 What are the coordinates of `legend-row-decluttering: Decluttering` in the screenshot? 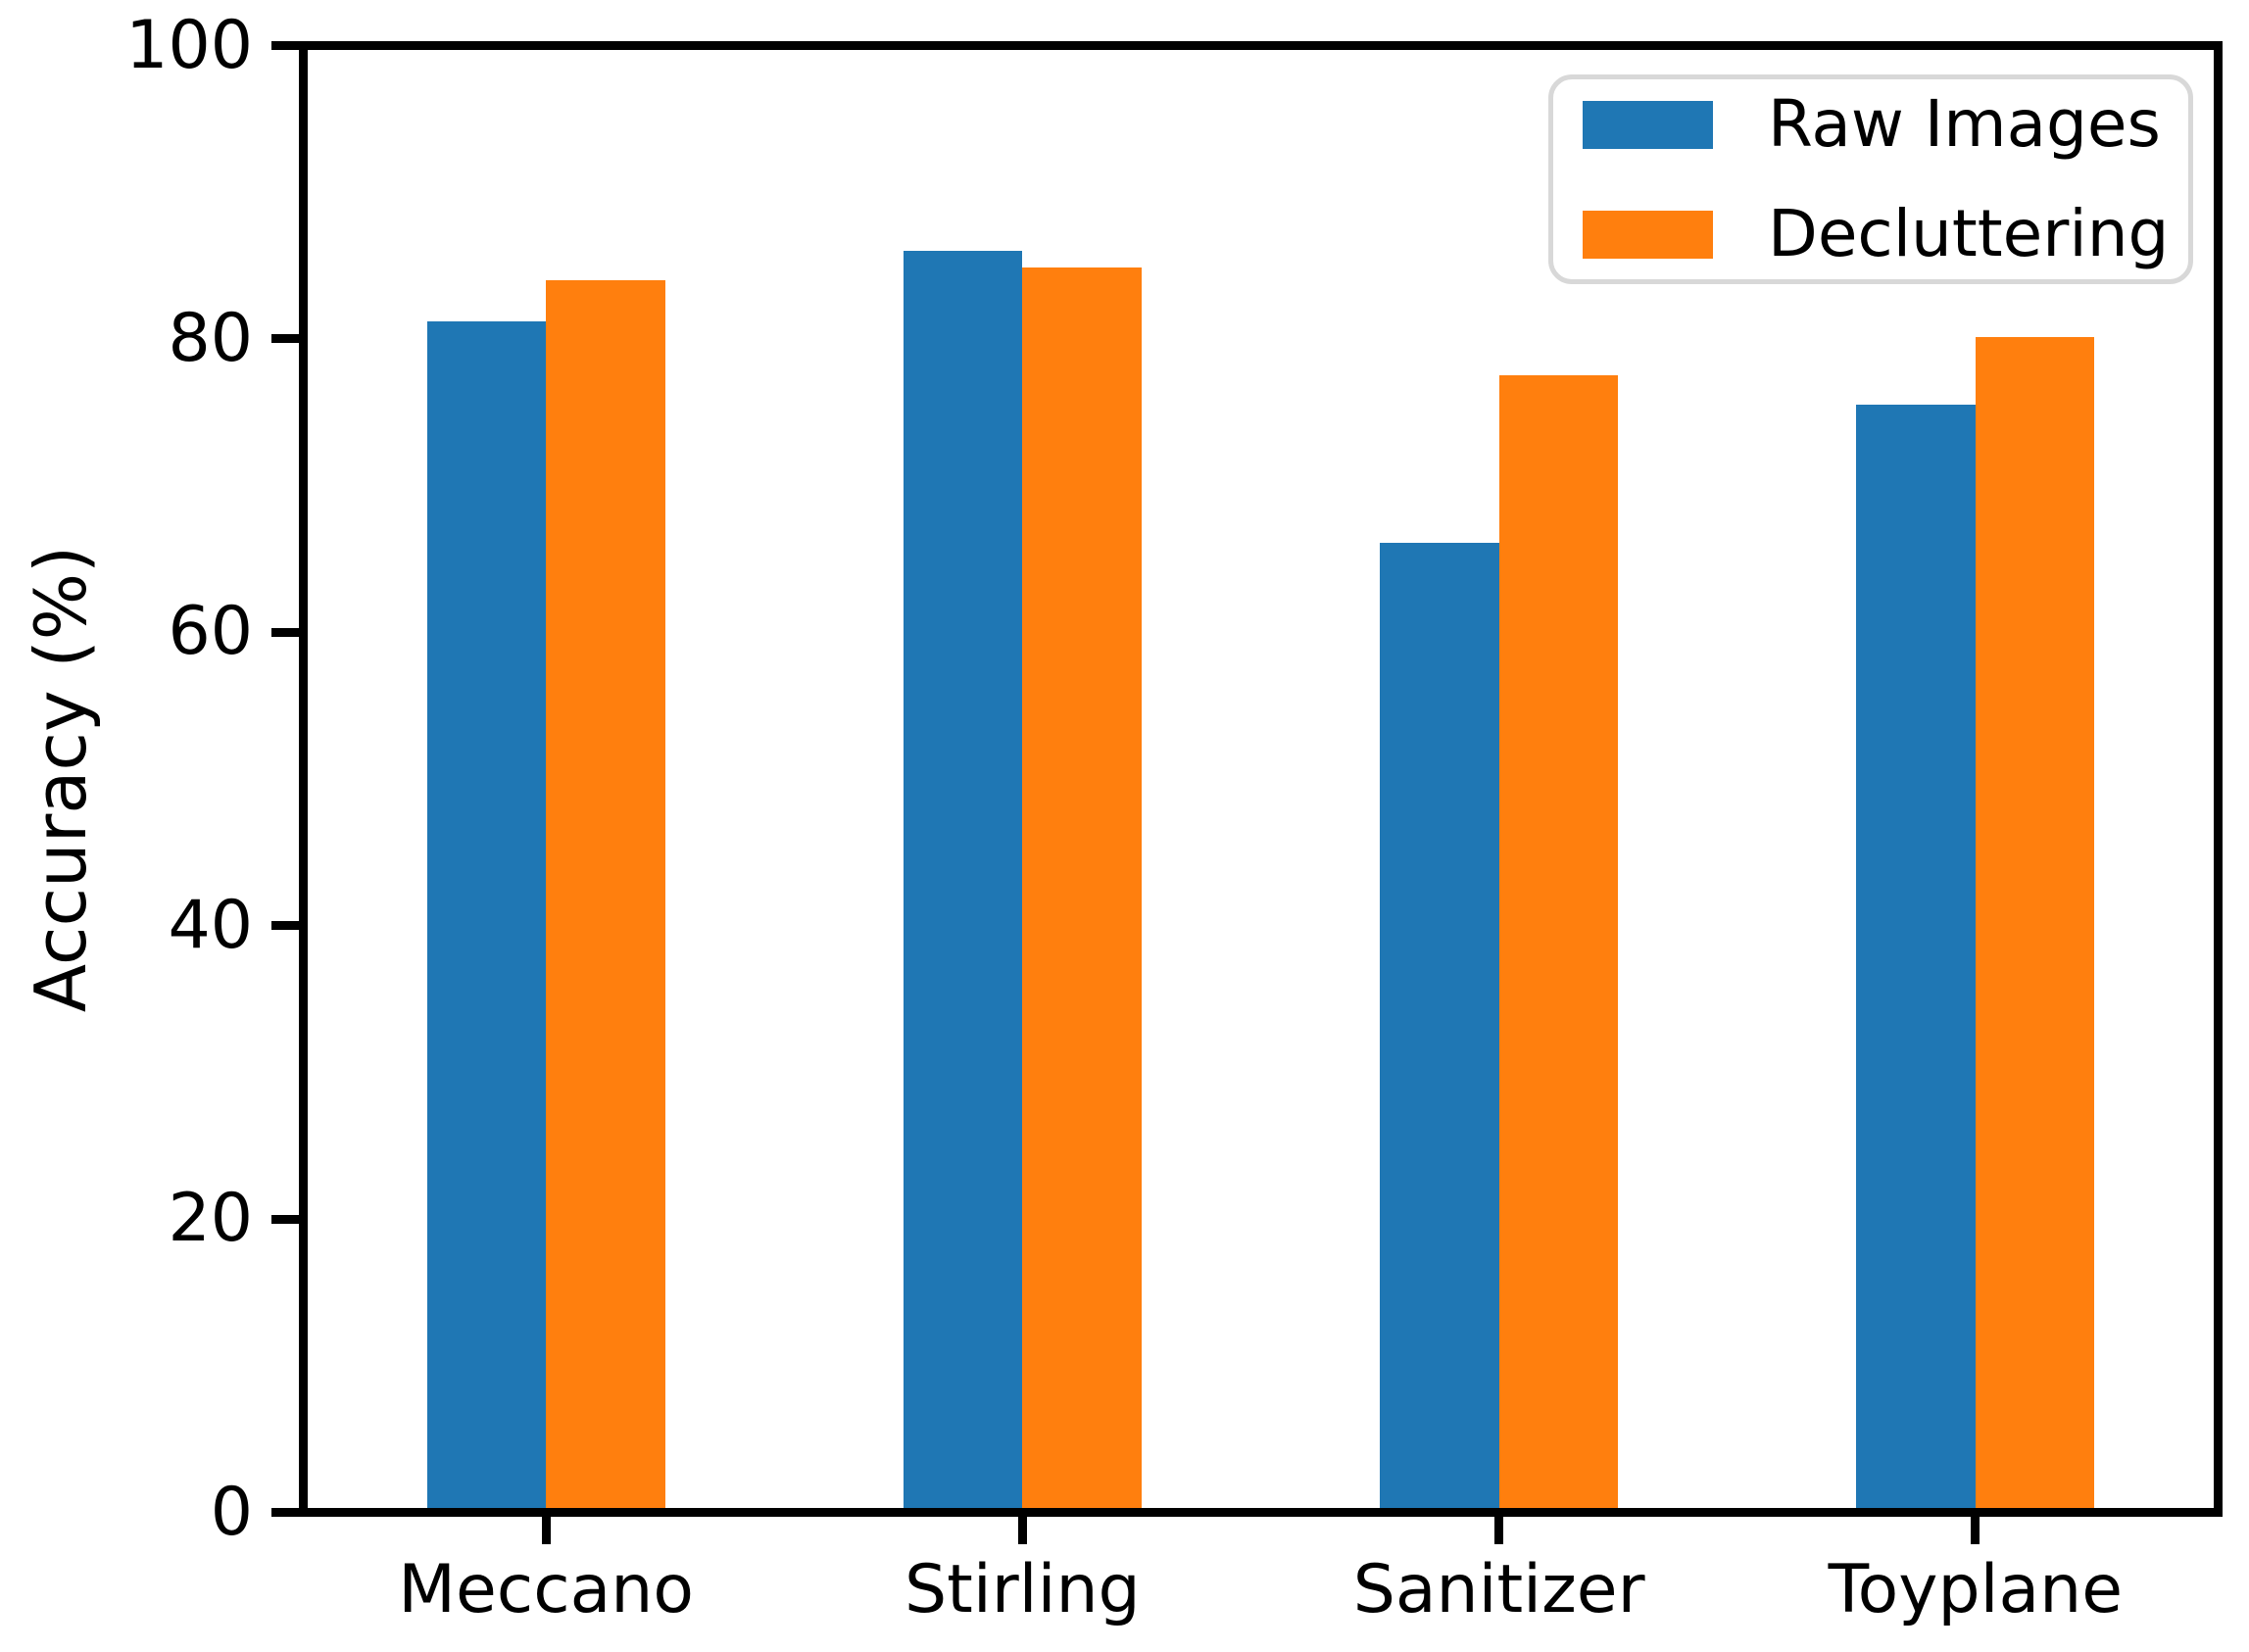 It's located at (1885, 234).